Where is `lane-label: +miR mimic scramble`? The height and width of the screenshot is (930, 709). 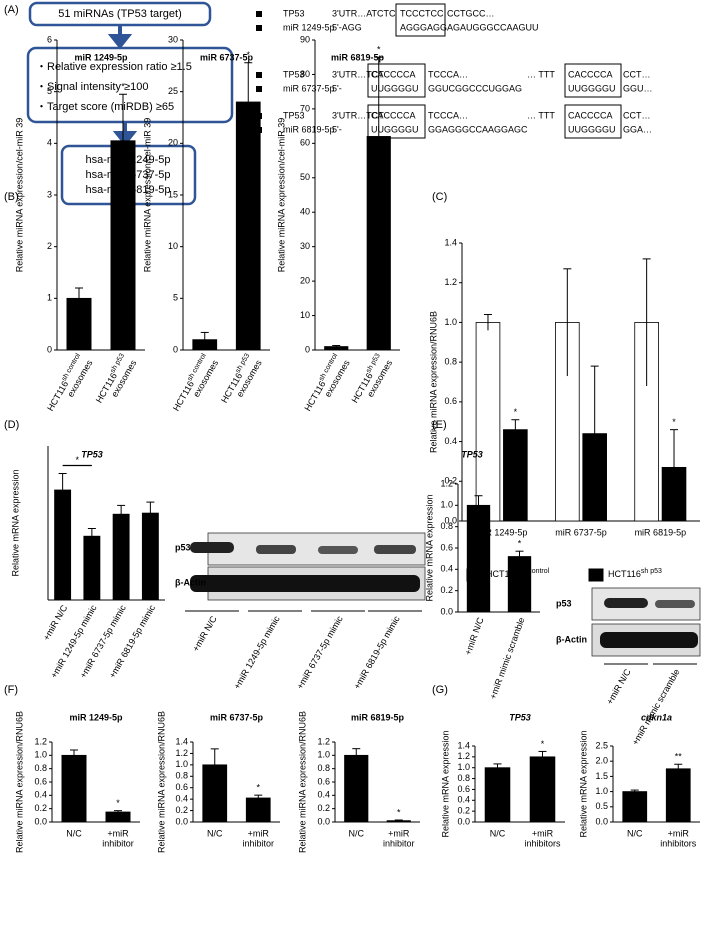
lane-label: +miR mimic scramble is located at coordinates (656, 707).